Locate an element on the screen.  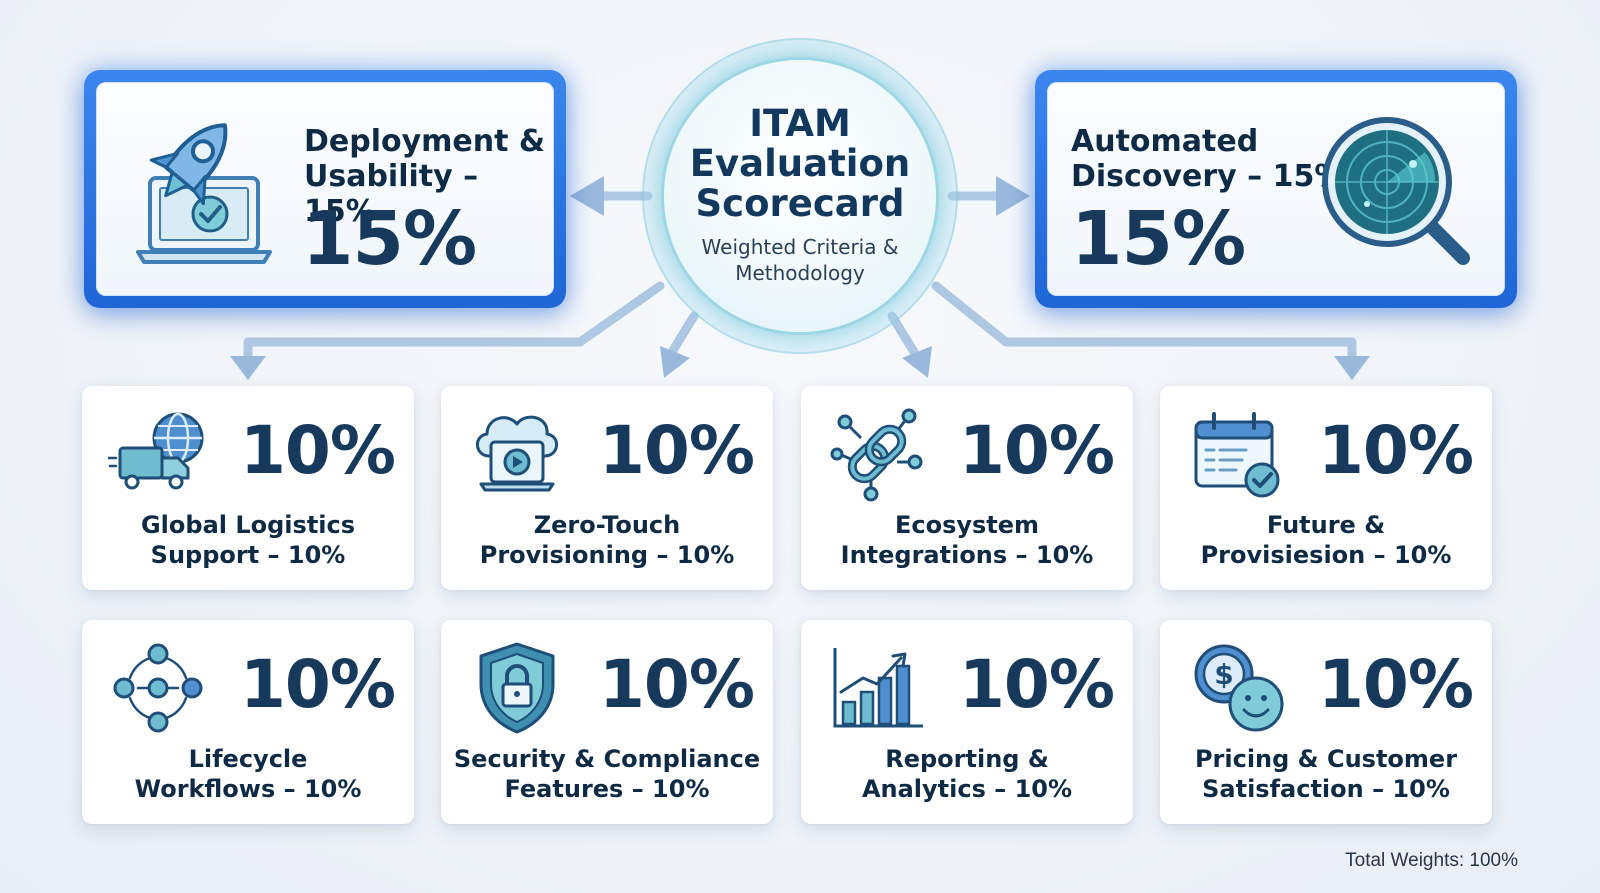
shield-lock-icon is located at coordinates (517, 688).